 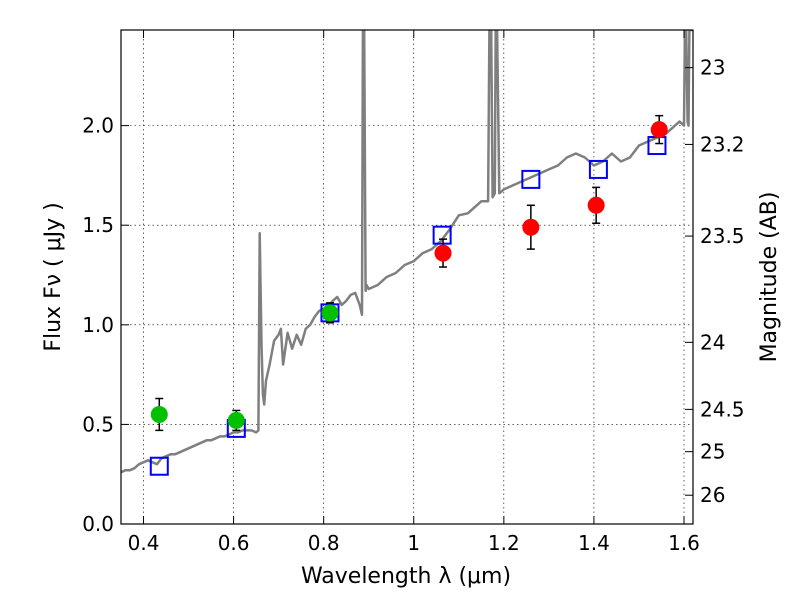 I want to click on x-tick-label: 0.8, so click(x=324, y=543).